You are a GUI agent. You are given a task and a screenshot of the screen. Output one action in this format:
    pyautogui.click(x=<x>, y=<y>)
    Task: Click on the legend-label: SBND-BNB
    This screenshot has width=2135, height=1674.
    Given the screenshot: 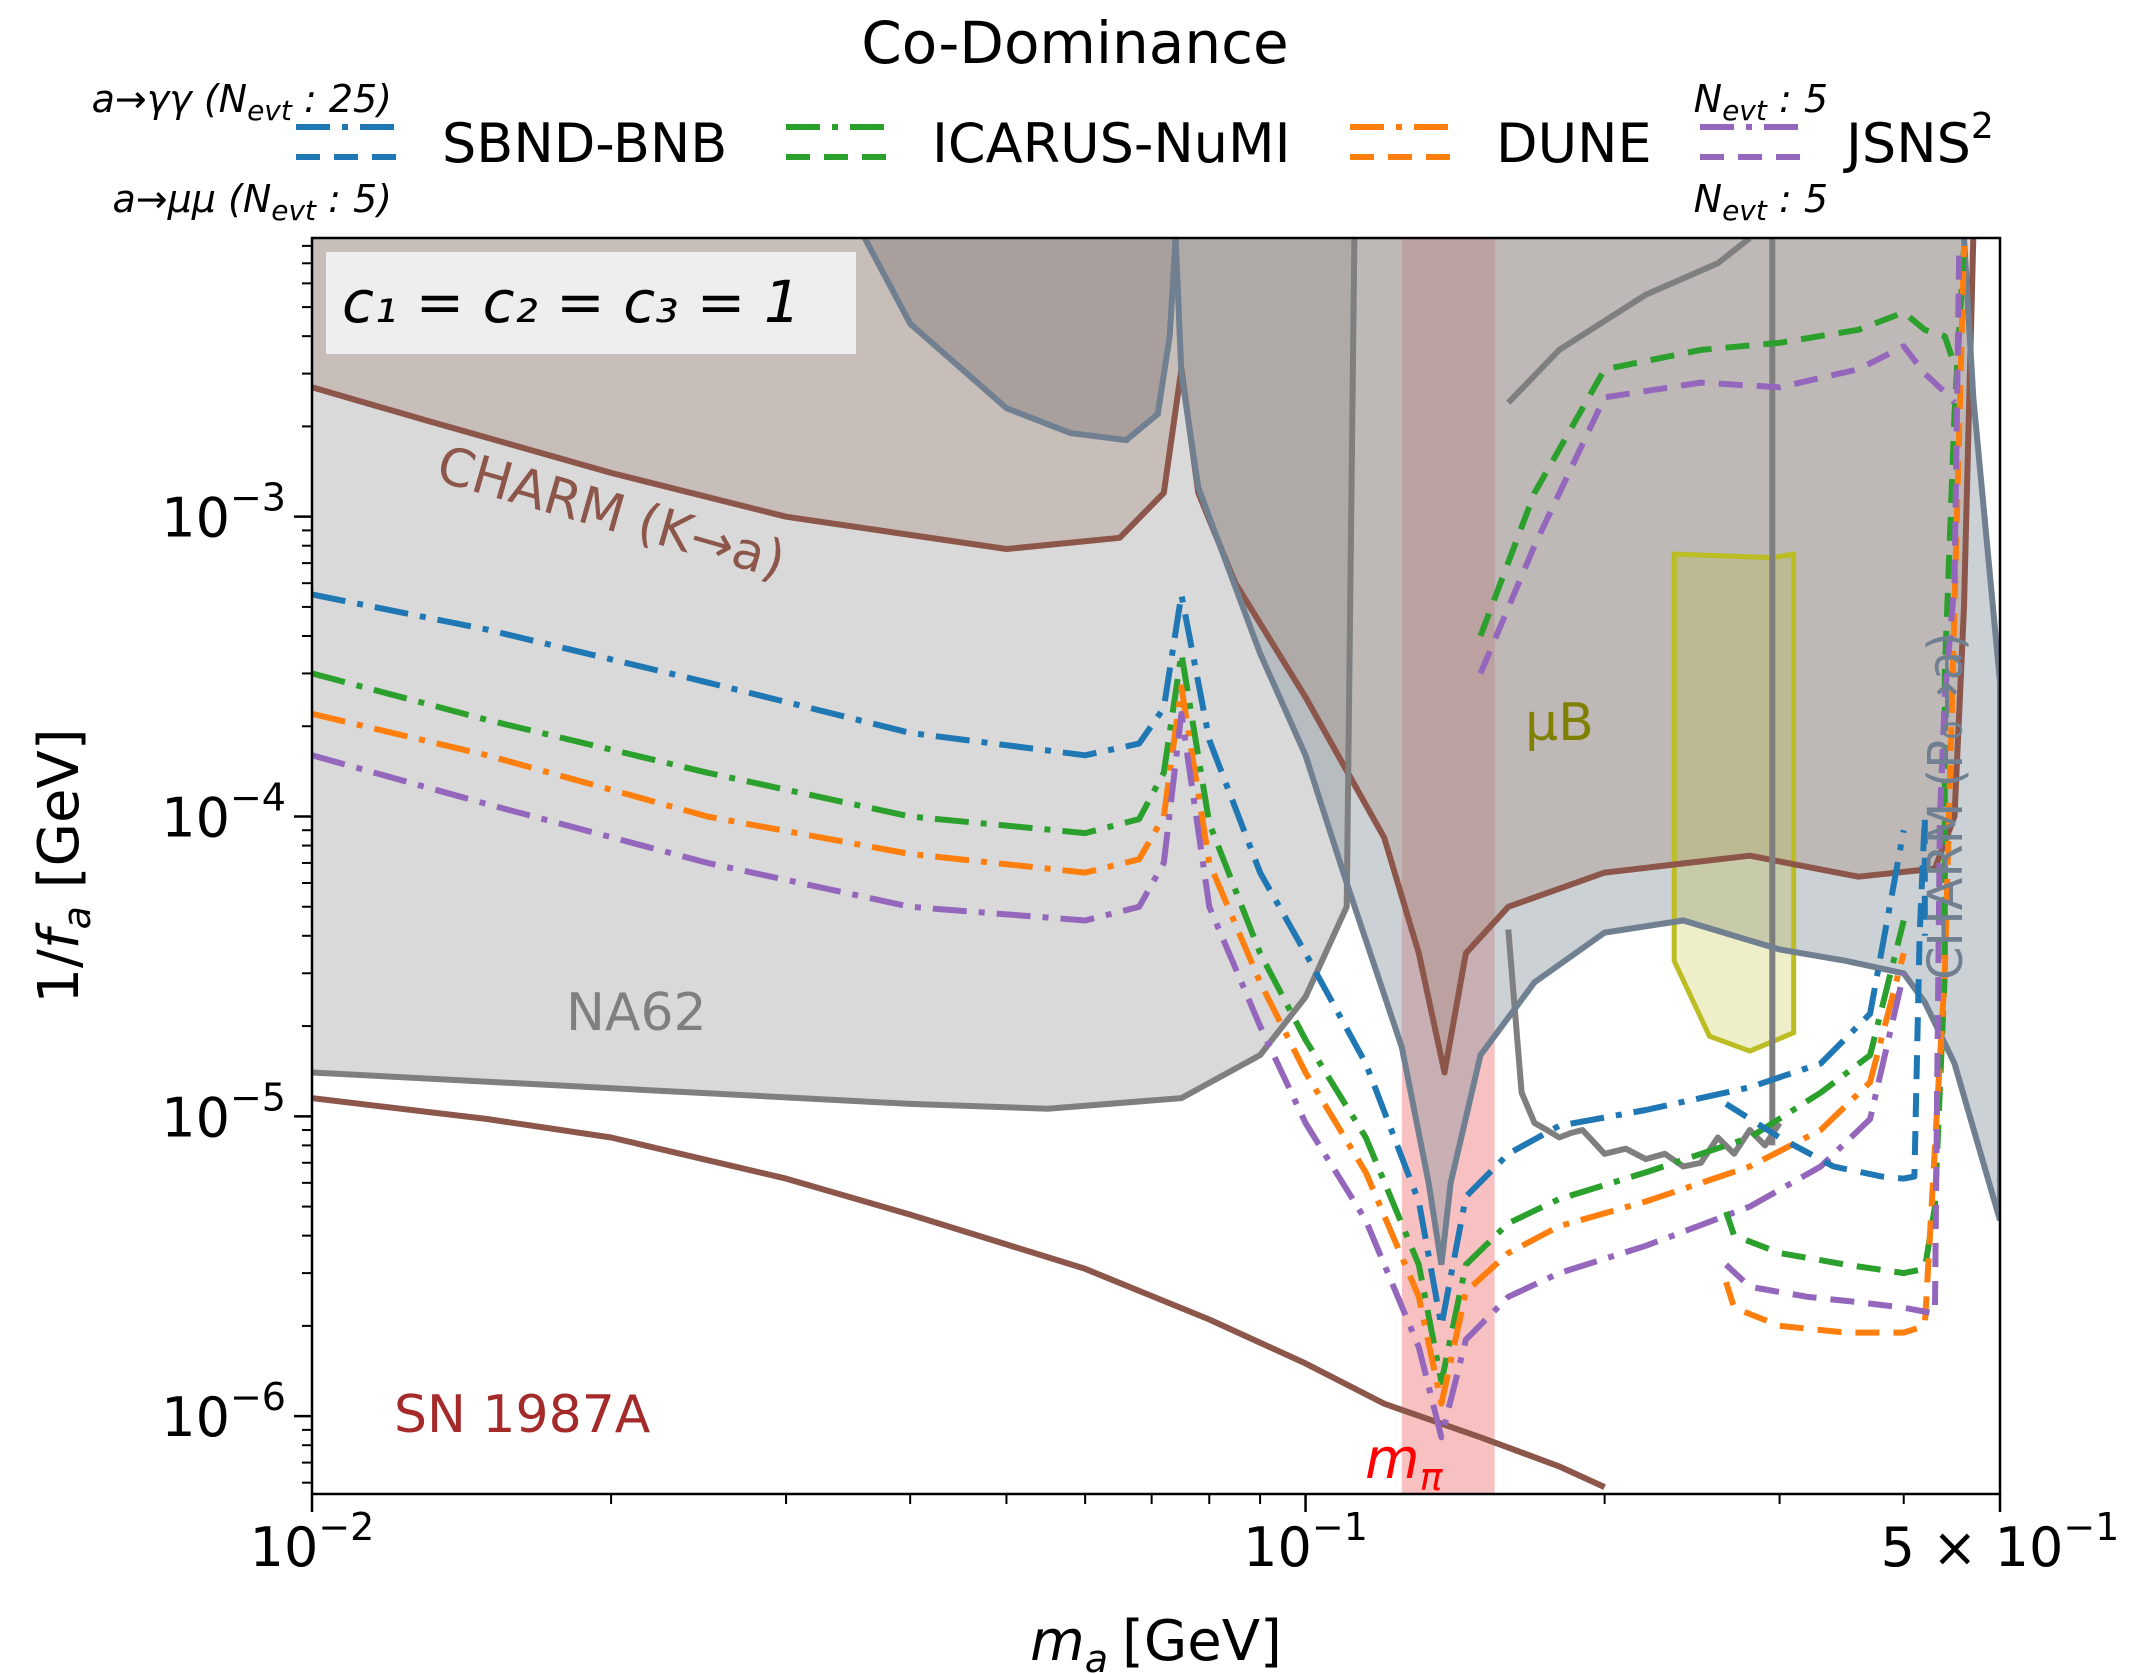 What is the action you would take?
    pyautogui.click(x=584, y=143)
    